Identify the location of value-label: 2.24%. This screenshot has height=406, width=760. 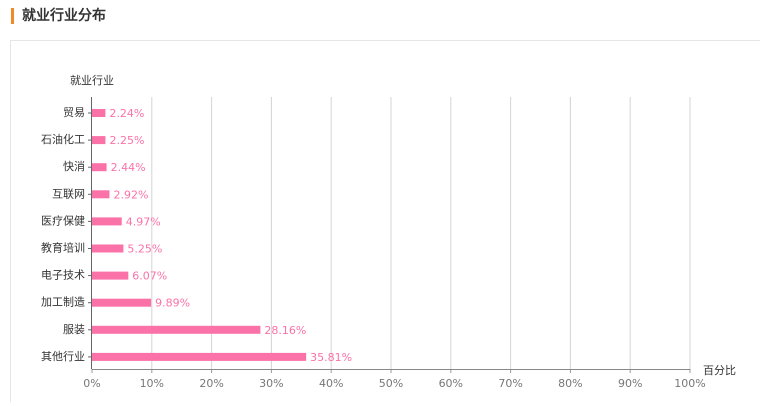
(126, 113).